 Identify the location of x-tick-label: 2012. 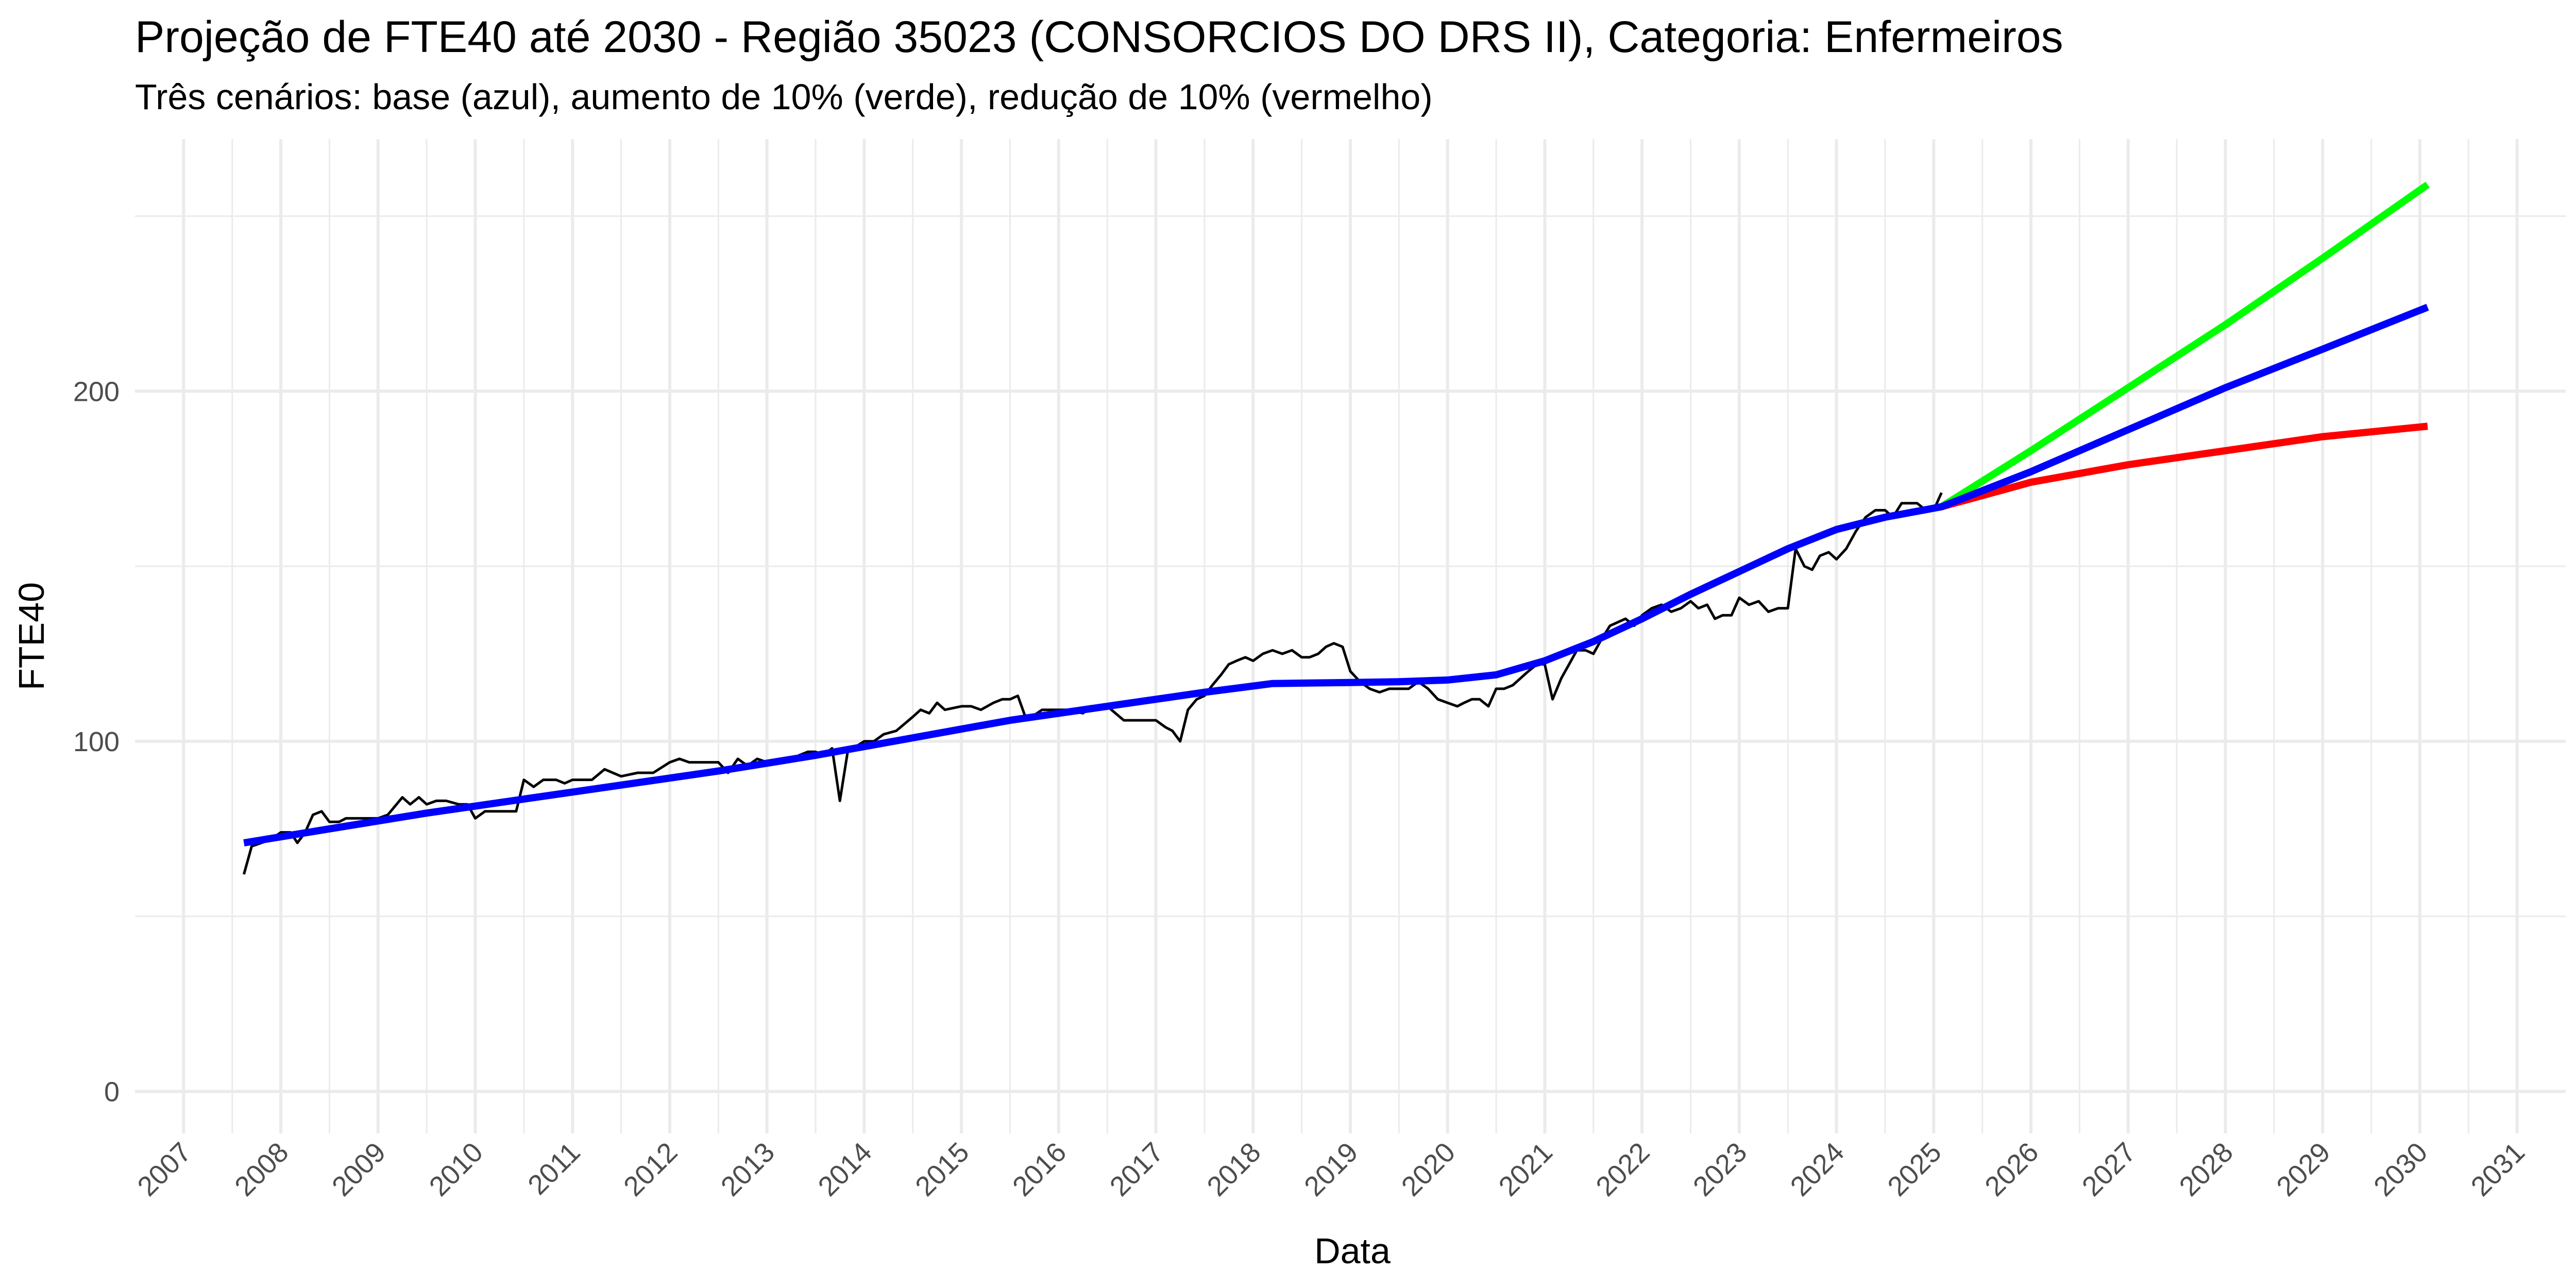
(650, 1169).